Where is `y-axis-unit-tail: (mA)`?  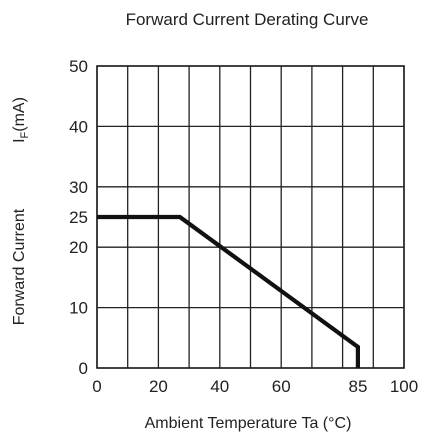
y-axis-unit-tail: (mA) is located at coordinates (19, 114).